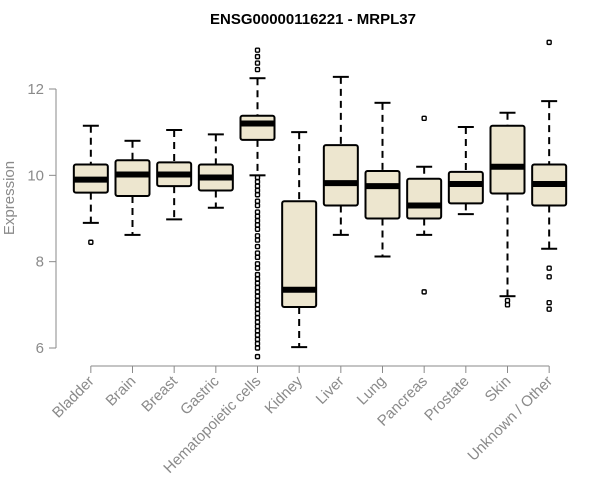 The height and width of the screenshot is (500, 600). What do you see at coordinates (35, 89) in the screenshot?
I see `y-tick-label: 12` at bounding box center [35, 89].